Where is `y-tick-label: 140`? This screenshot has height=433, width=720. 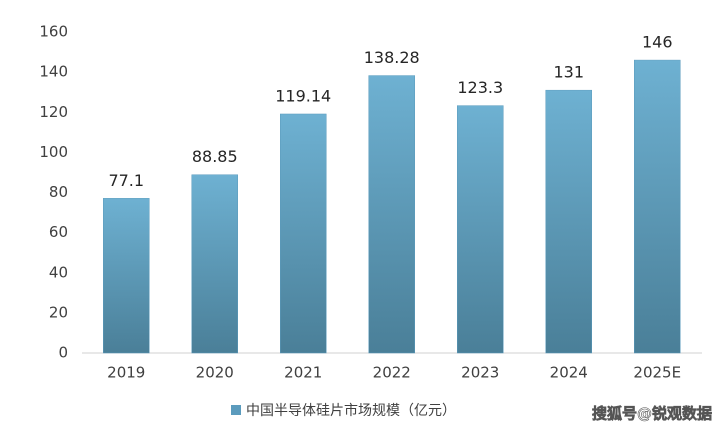
y-tick-label: 140 is located at coordinates (53, 72).